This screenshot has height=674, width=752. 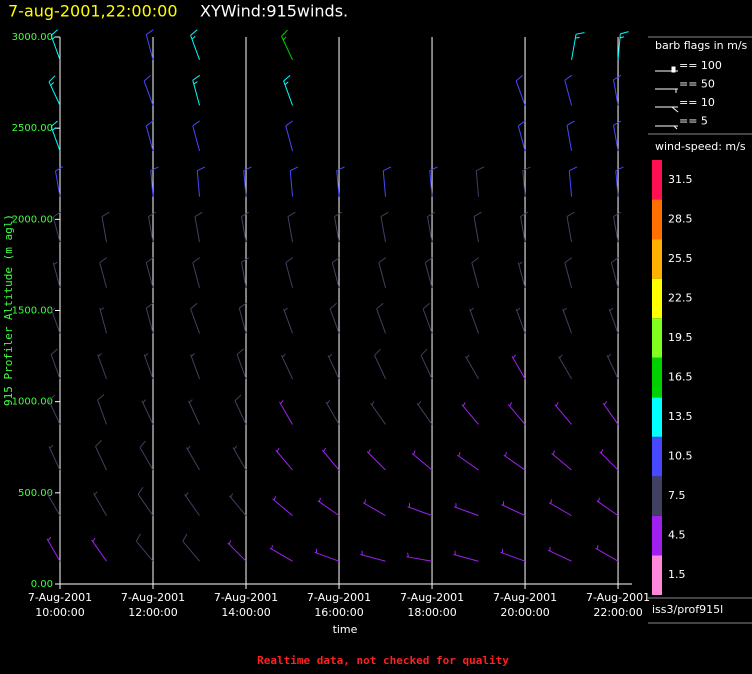 What do you see at coordinates (32, 37) in the screenshot?
I see `y-tick-label: 3000.00` at bounding box center [32, 37].